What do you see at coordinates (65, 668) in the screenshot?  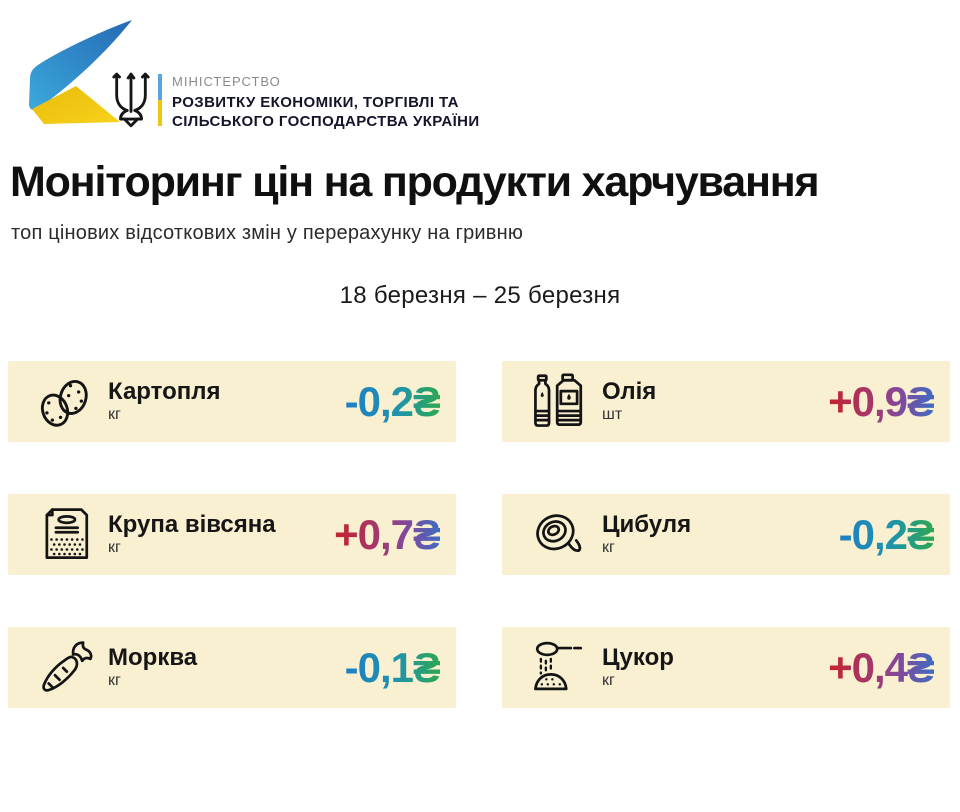 I see `carrot-icon` at bounding box center [65, 668].